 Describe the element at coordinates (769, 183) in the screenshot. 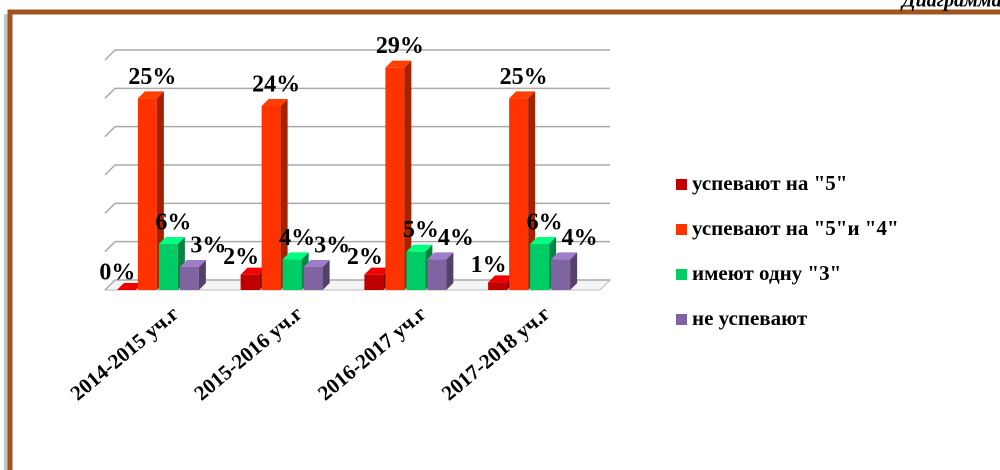

I see `legend-label: успевают на "5"` at that location.